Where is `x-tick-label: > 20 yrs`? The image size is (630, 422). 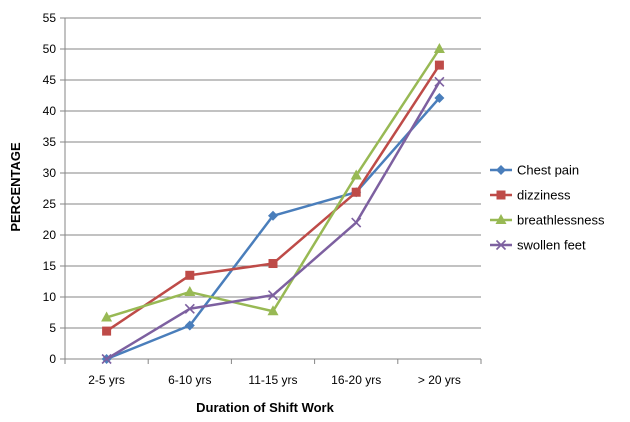
x-tick-label: > 20 yrs is located at coordinates (439, 380).